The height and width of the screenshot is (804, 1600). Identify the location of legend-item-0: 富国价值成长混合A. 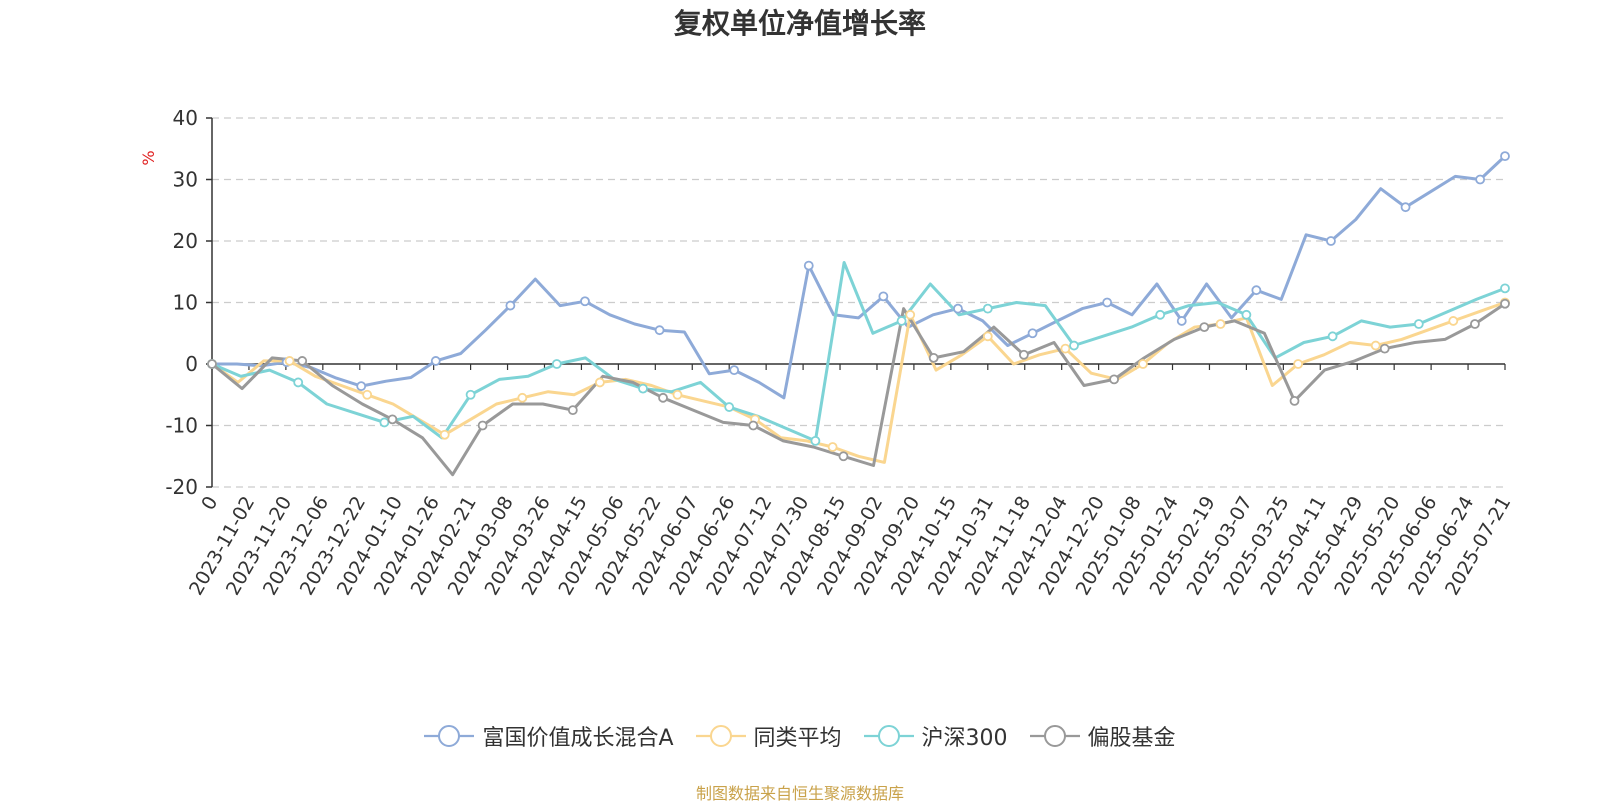
(549, 736).